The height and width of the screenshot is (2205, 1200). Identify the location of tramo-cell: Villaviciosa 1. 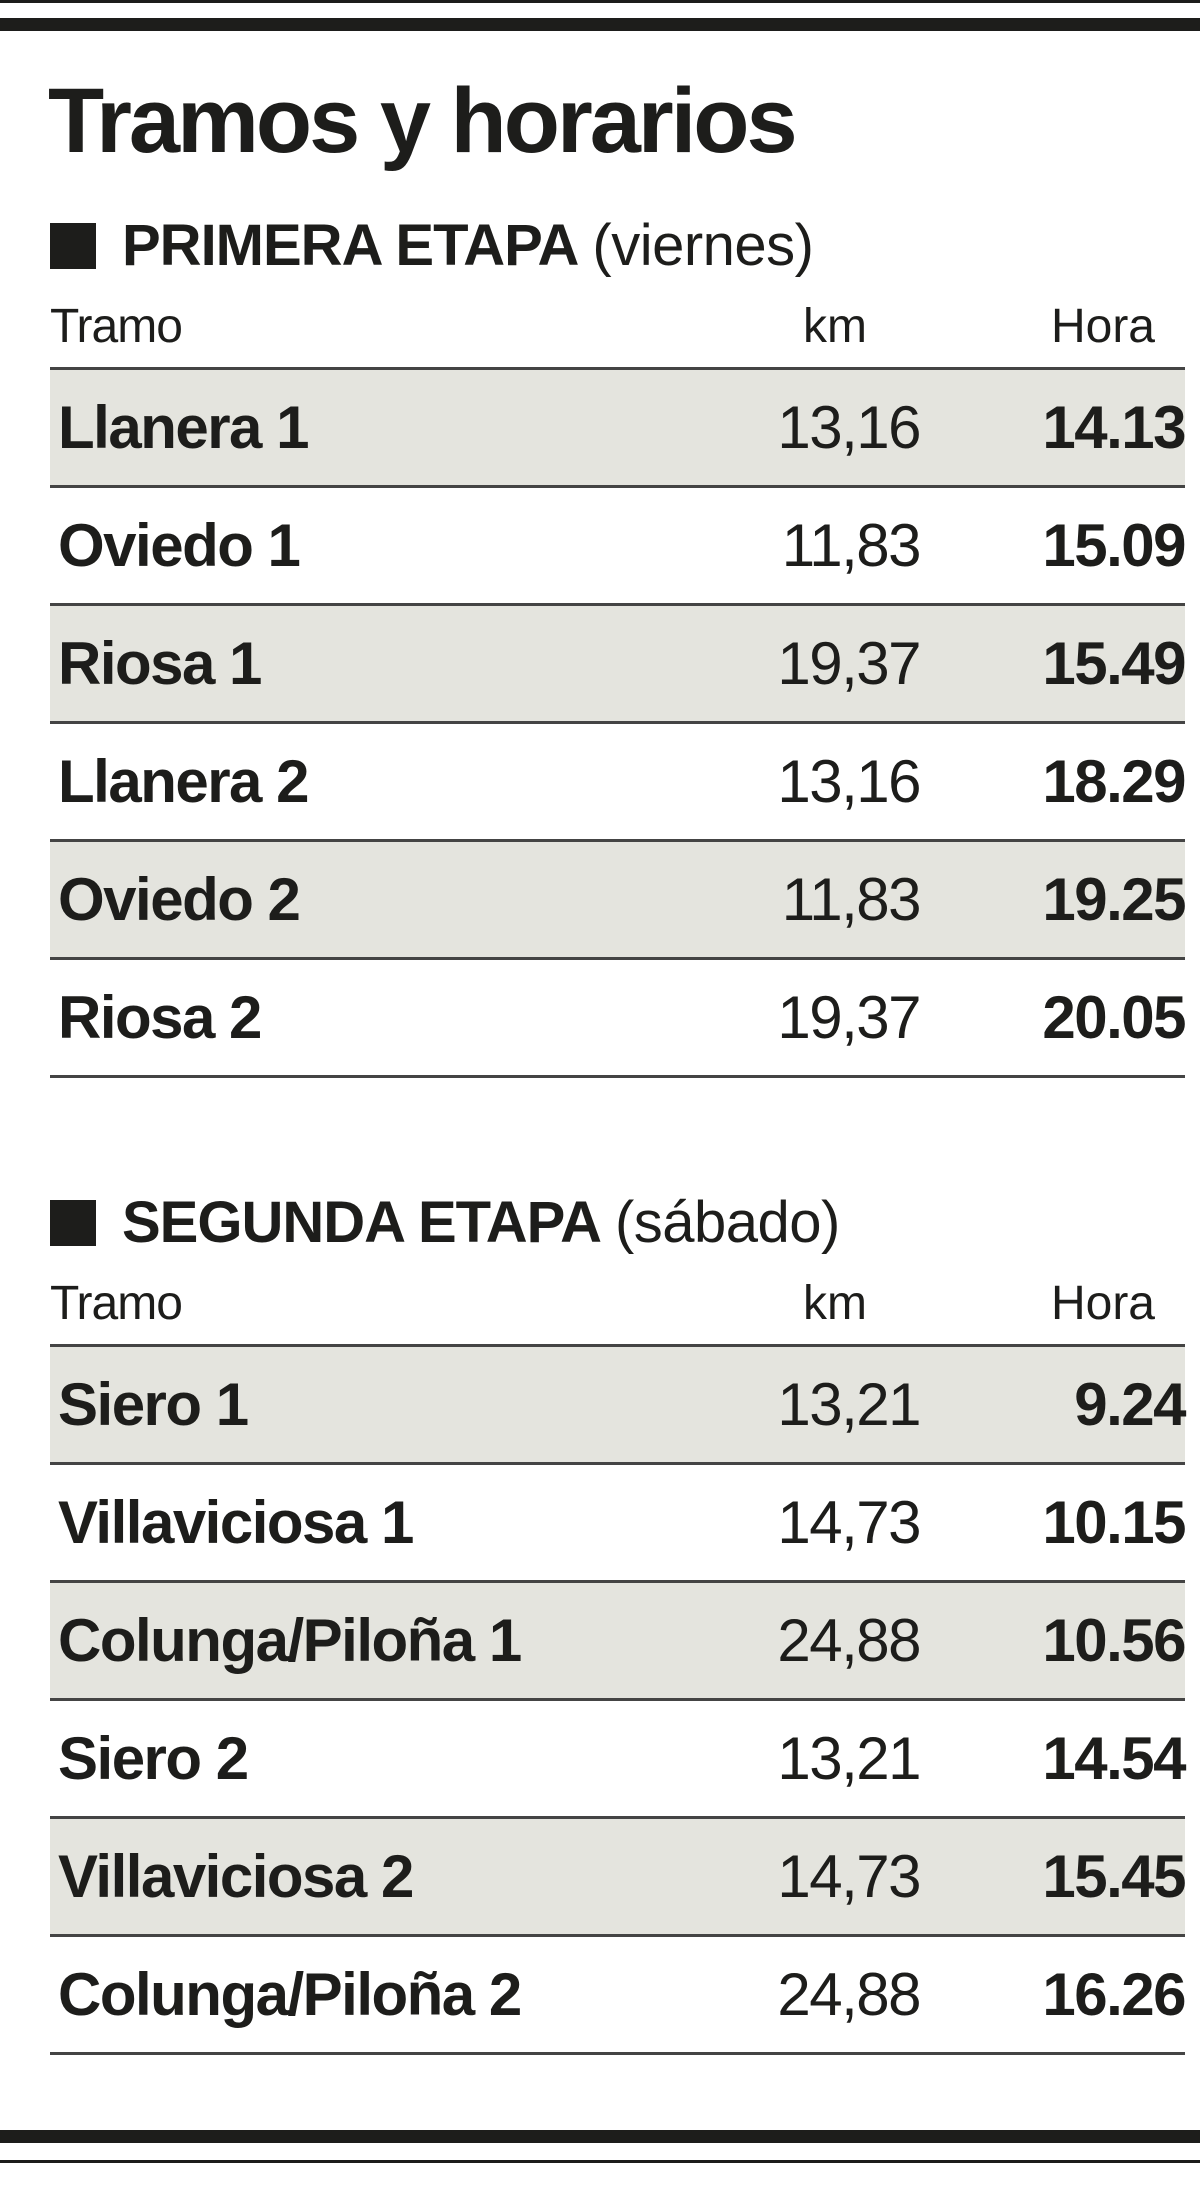
(236, 1522).